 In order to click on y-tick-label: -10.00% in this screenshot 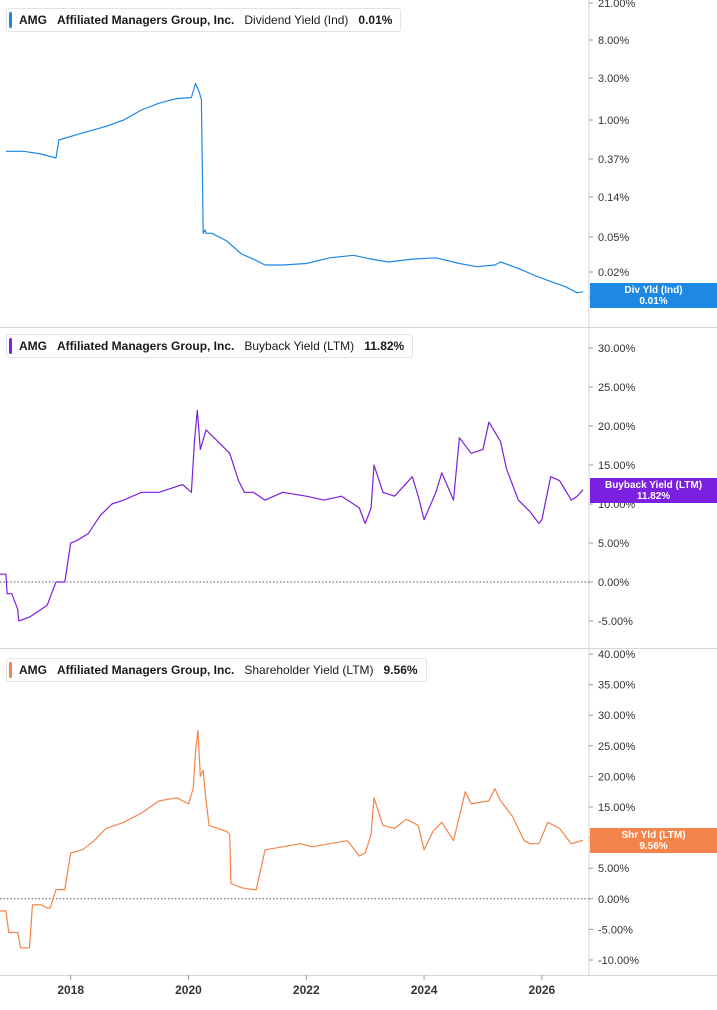, I will do `click(618, 961)`.